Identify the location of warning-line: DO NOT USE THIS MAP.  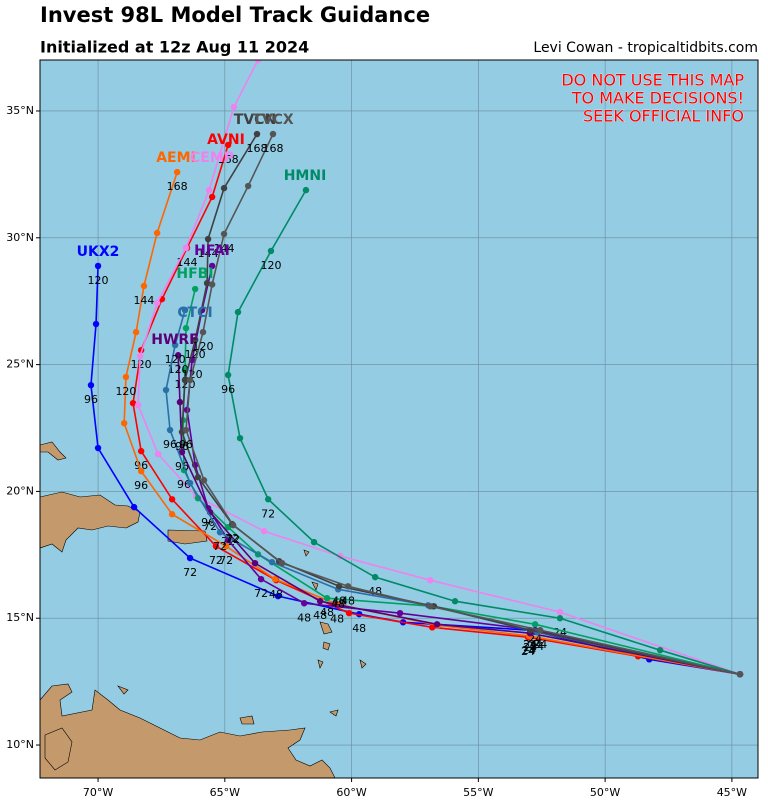
(652, 80).